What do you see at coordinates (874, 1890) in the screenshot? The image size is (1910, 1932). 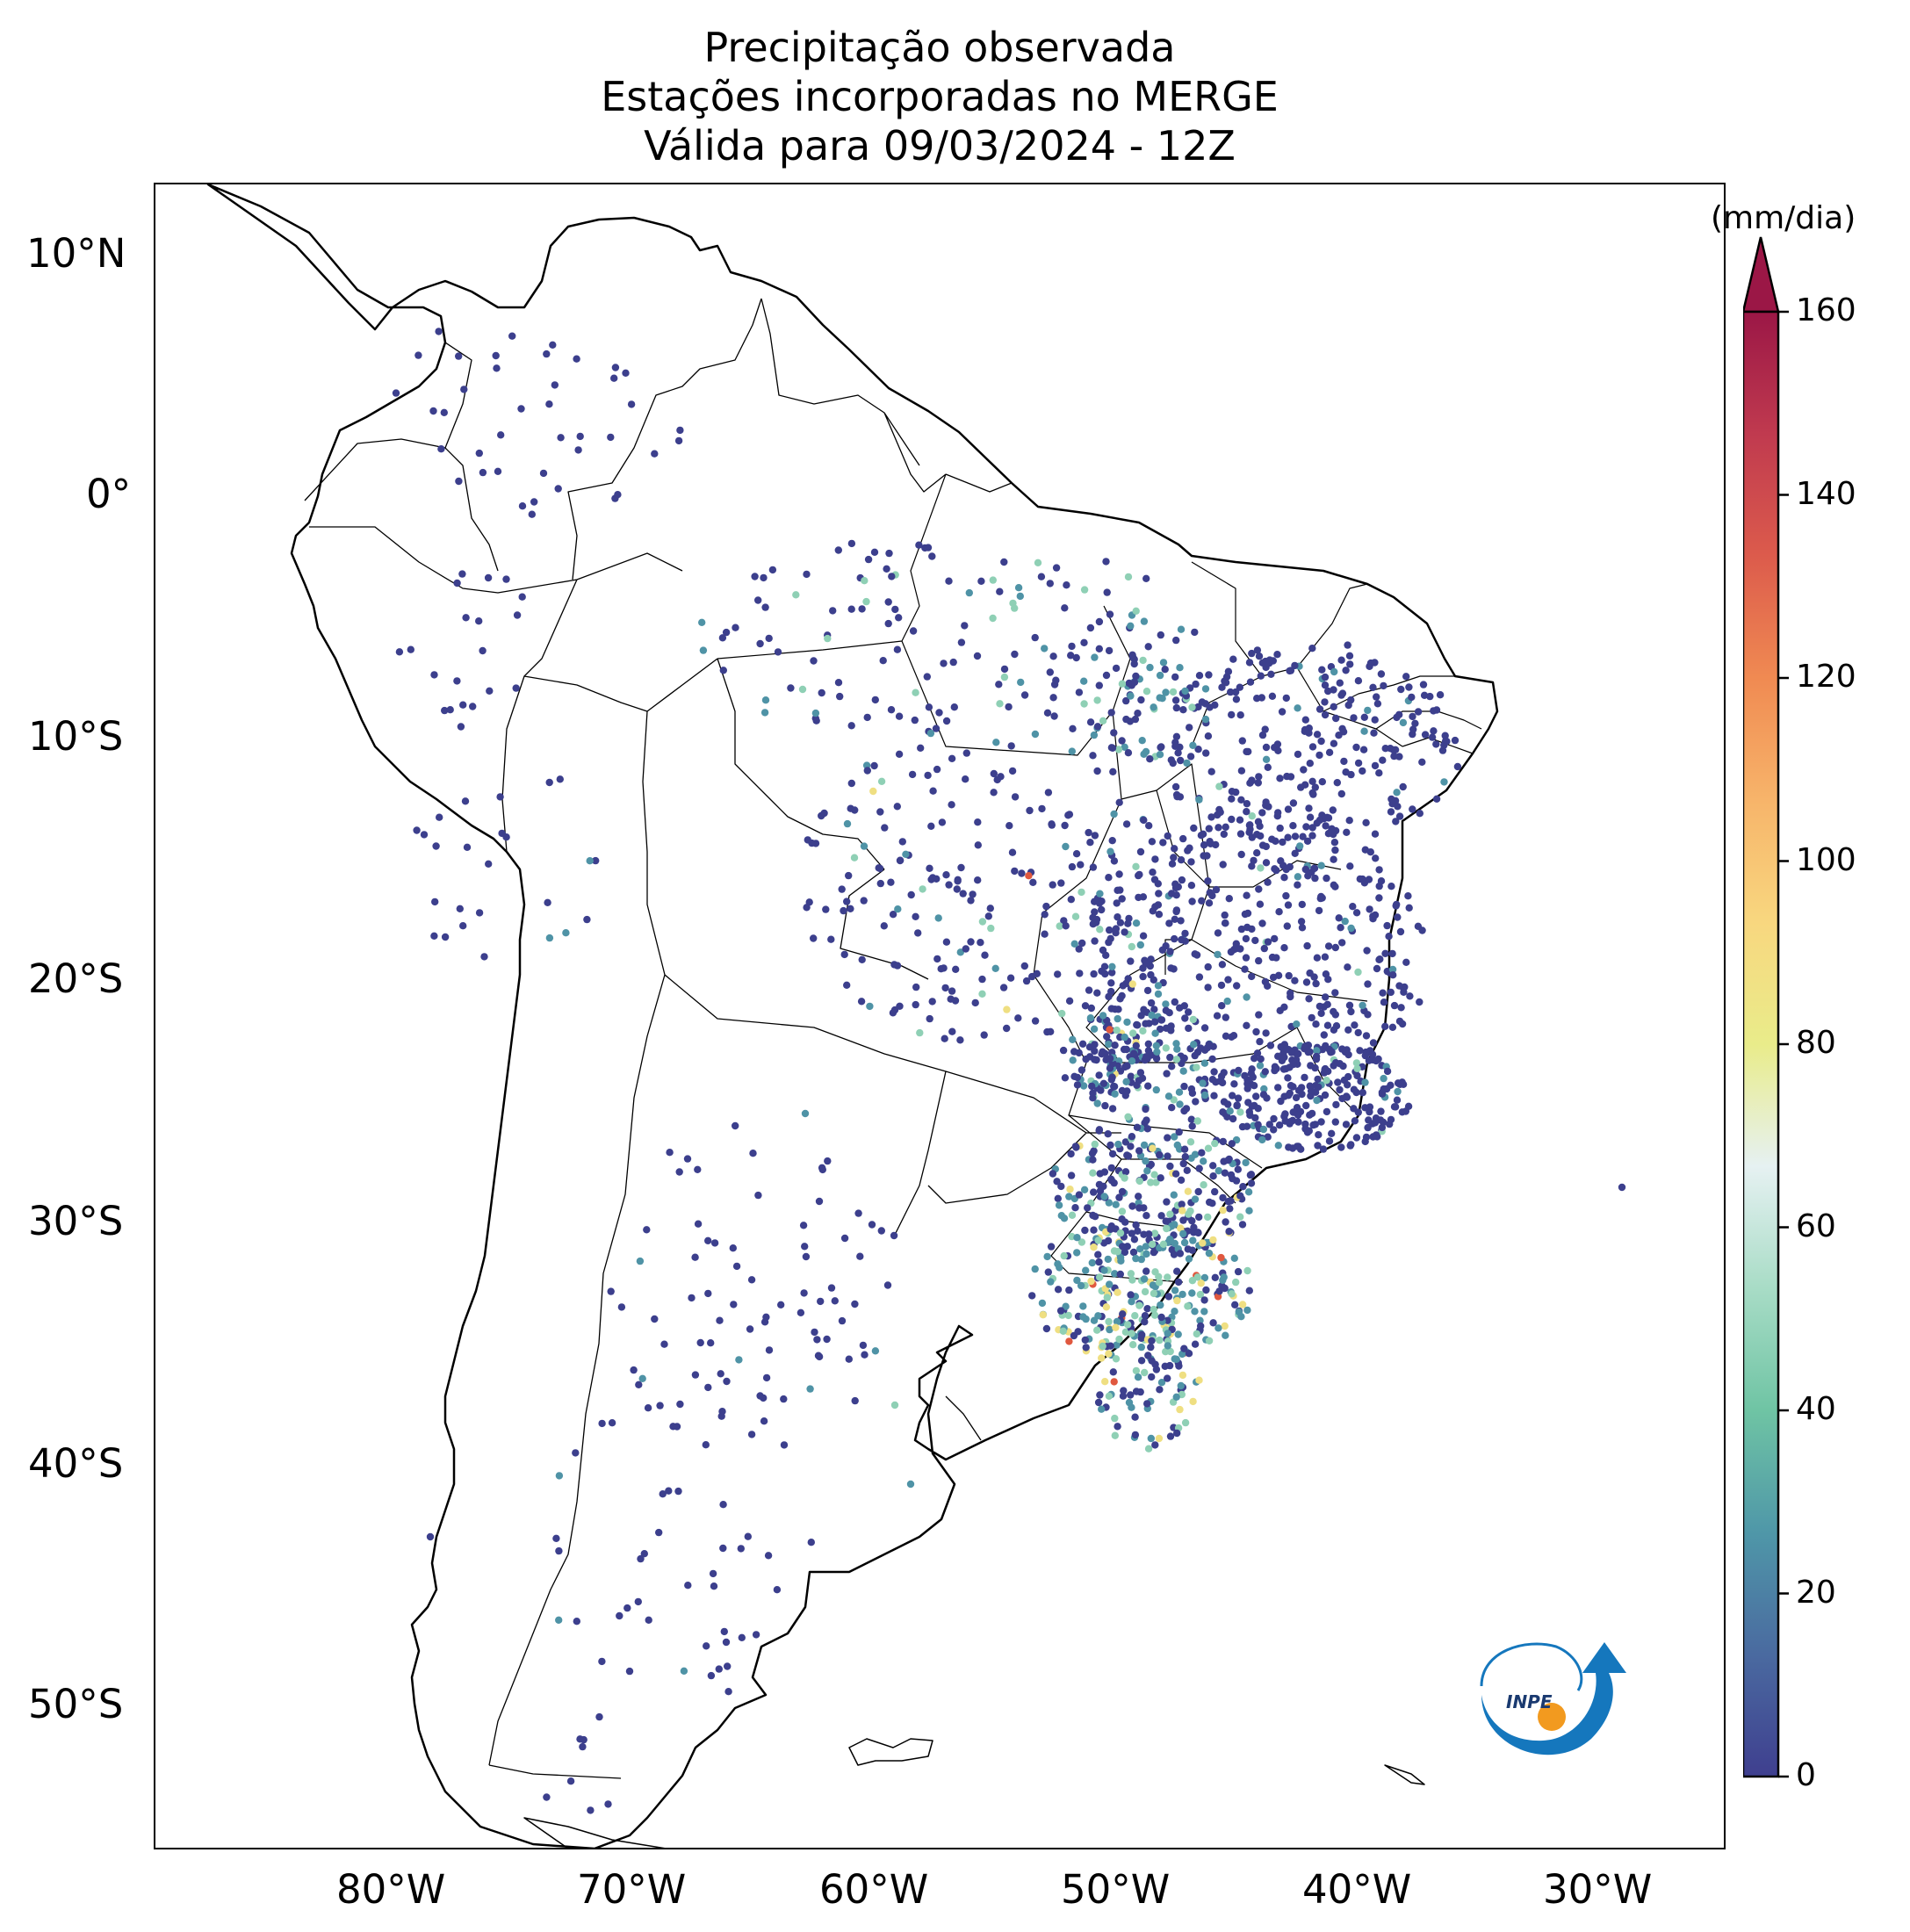 I see `lon-label-60w: 60°W` at bounding box center [874, 1890].